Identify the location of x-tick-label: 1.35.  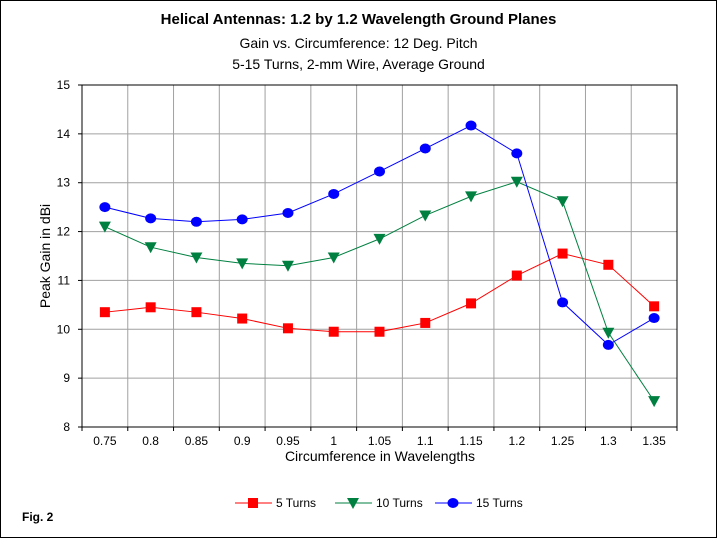
(654, 441).